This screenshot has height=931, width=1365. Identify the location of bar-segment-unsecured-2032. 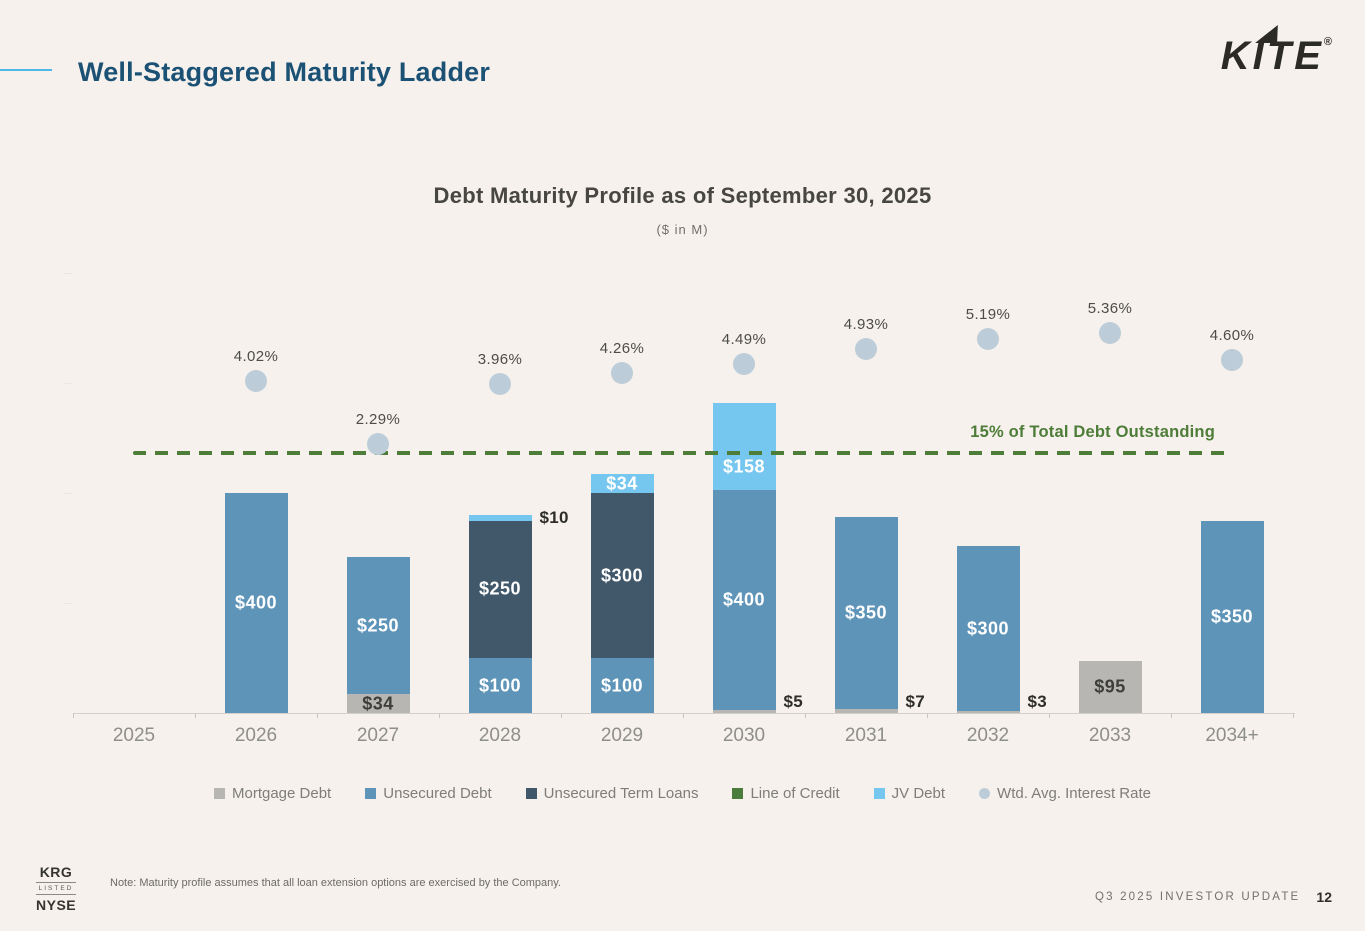
(988, 629).